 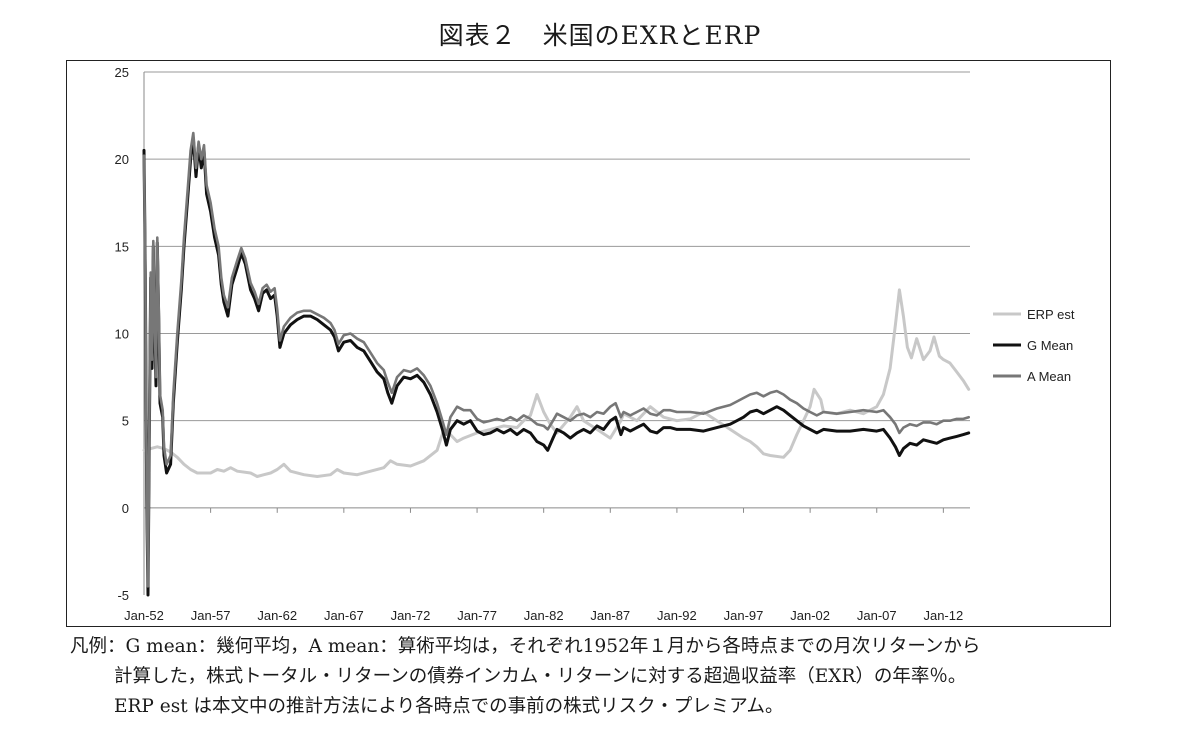 I want to click on x-tick-label: Jan-57, so click(x=211, y=615).